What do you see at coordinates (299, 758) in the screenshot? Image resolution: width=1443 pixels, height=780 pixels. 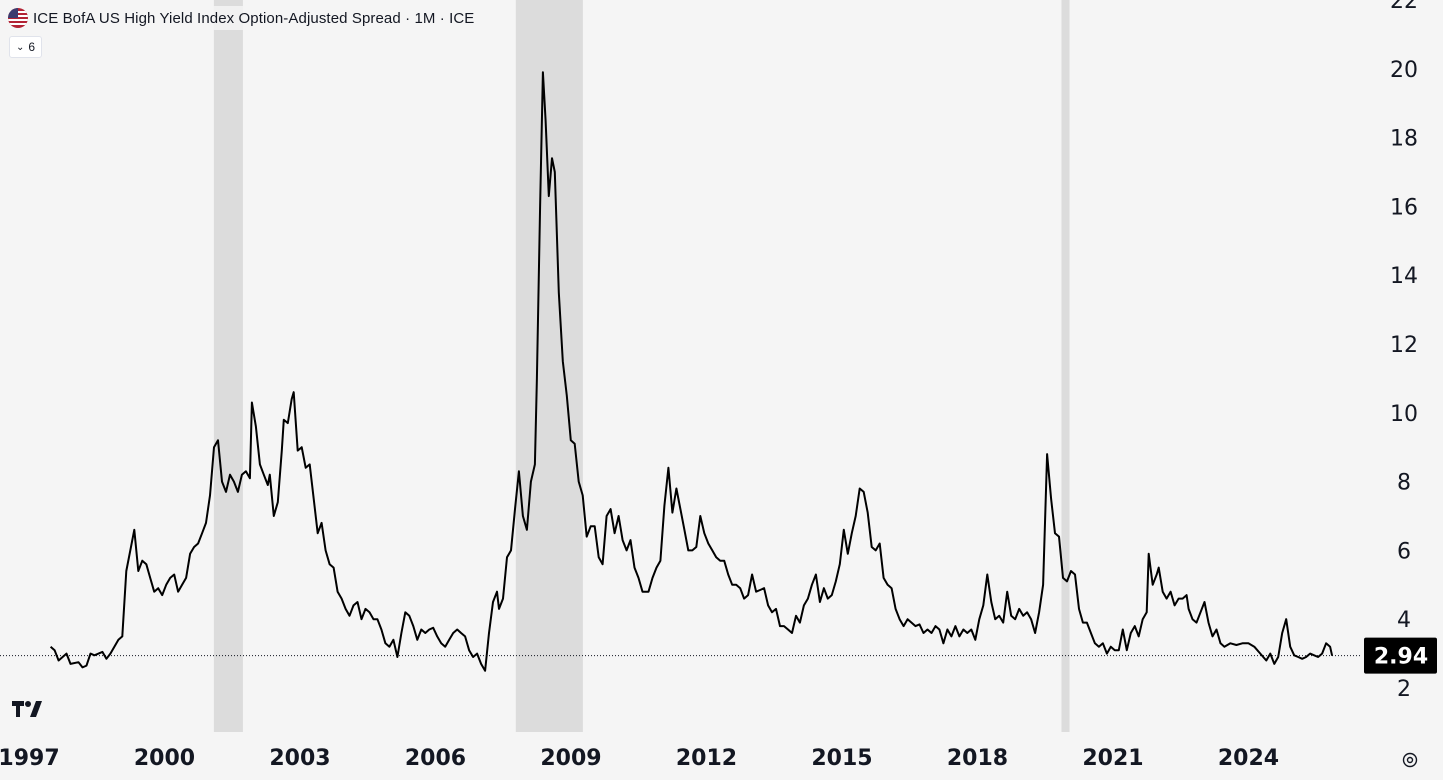 I see `x-tick-label: 2003` at bounding box center [299, 758].